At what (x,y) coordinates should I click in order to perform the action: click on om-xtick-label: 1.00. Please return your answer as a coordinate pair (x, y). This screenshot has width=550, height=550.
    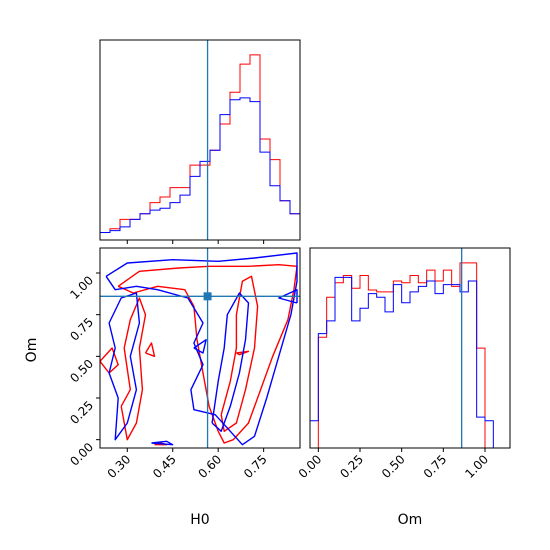
    Looking at the image, I should click on (476, 466).